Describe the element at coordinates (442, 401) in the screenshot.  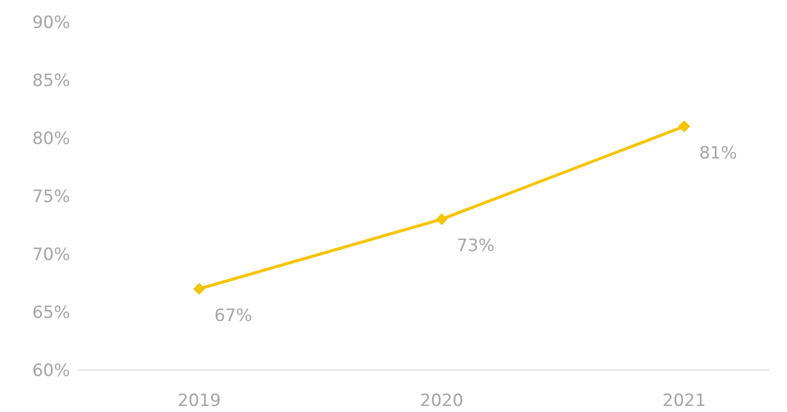
I see `x-tick-label: 2020` at that location.